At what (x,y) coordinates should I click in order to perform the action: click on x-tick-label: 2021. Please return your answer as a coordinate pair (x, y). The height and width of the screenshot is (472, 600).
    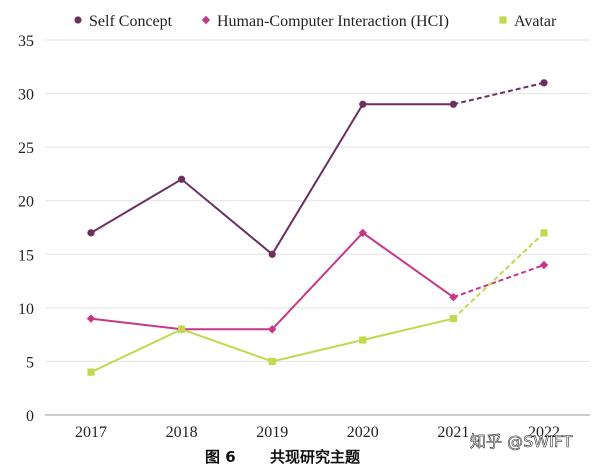
    Looking at the image, I should click on (453, 432).